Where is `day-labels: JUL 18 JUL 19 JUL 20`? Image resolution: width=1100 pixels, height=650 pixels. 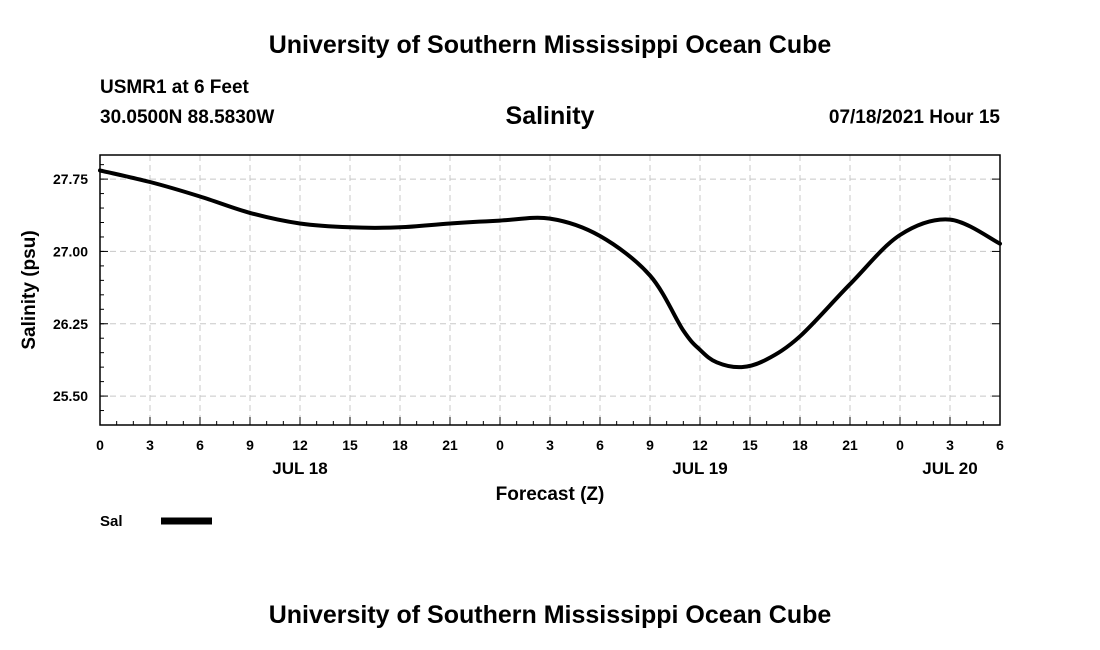 day-labels: JUL 18 JUL 19 JUL 20 is located at coordinates (624, 468).